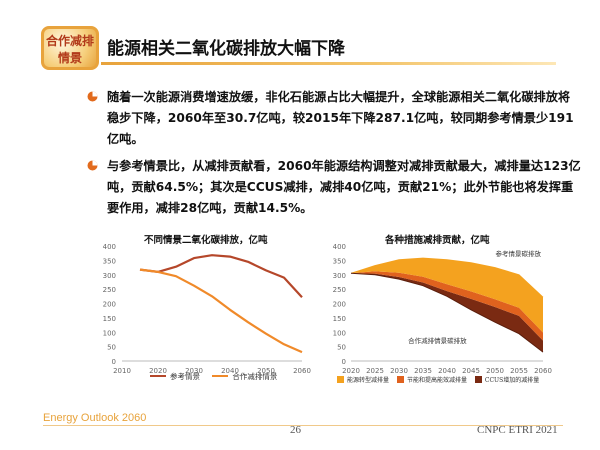  What do you see at coordinates (519, 371) in the screenshot?
I see `x-tick-label: 2055` at bounding box center [519, 371].